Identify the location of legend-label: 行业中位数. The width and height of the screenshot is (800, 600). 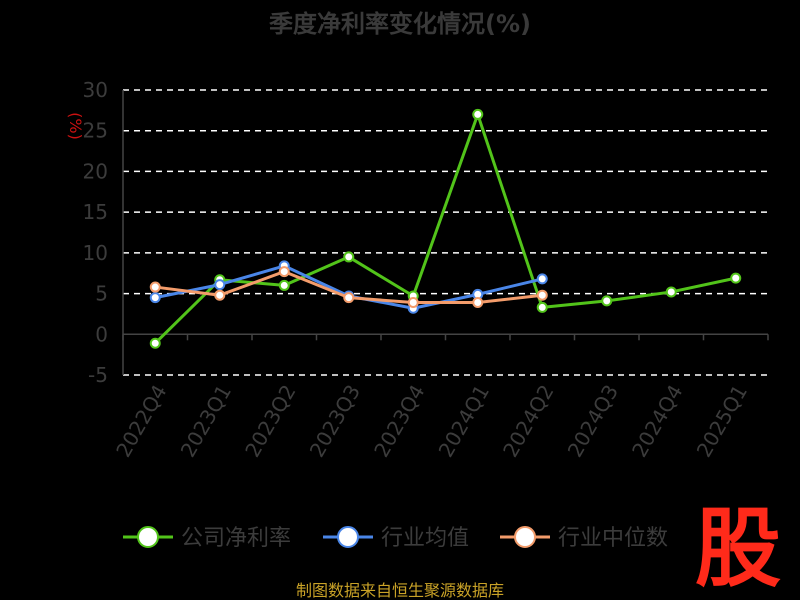
(613, 538).